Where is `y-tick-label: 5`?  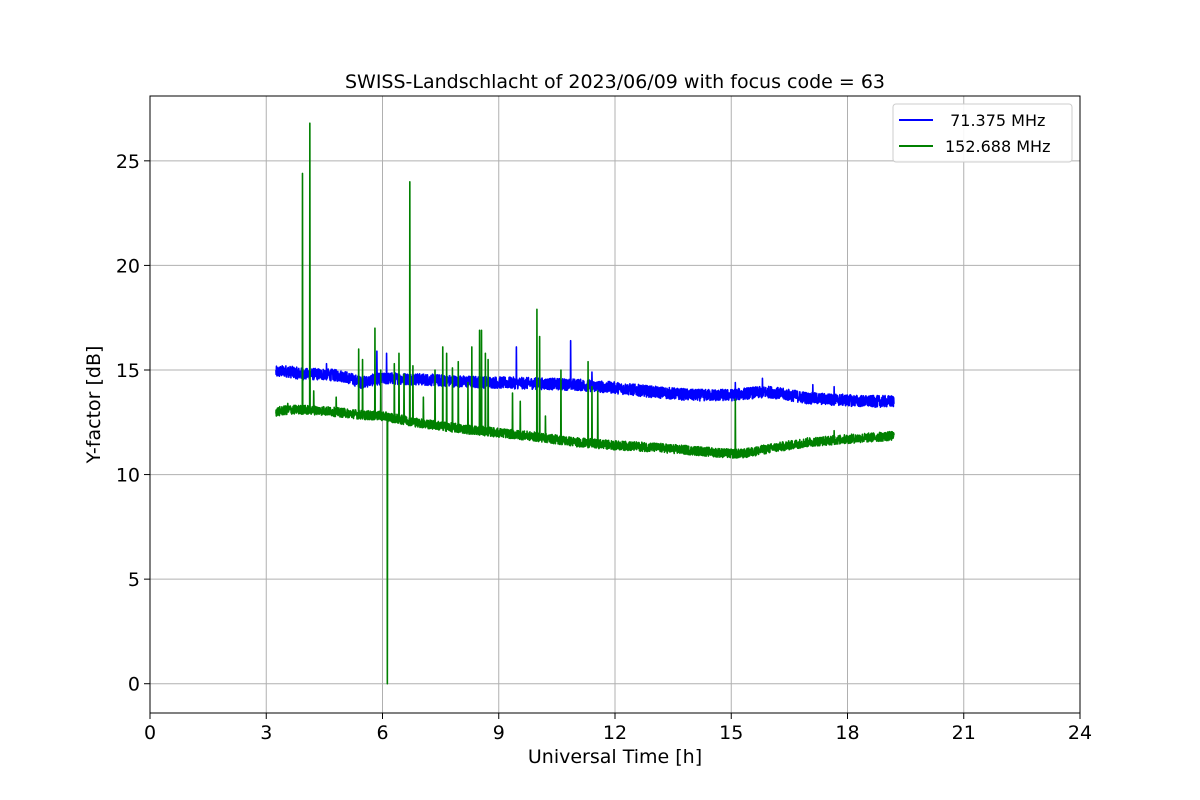
y-tick-label: 5 is located at coordinates (134, 580).